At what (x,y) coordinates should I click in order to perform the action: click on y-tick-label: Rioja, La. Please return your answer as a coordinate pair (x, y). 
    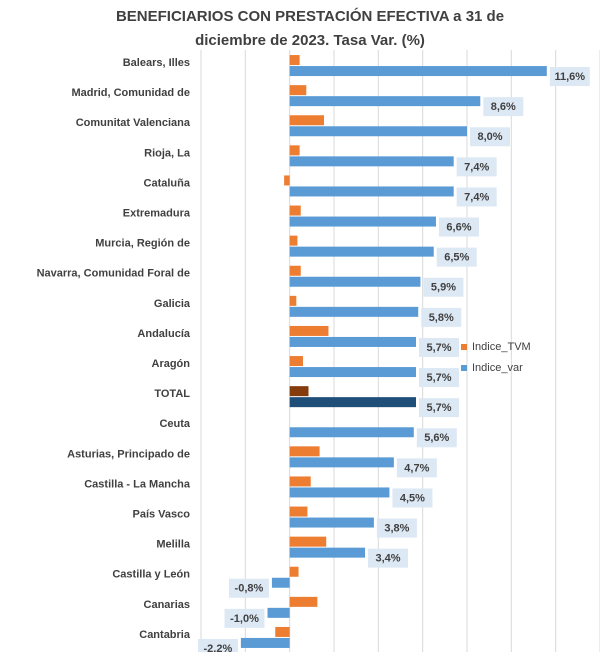
    Looking at the image, I should click on (167, 153).